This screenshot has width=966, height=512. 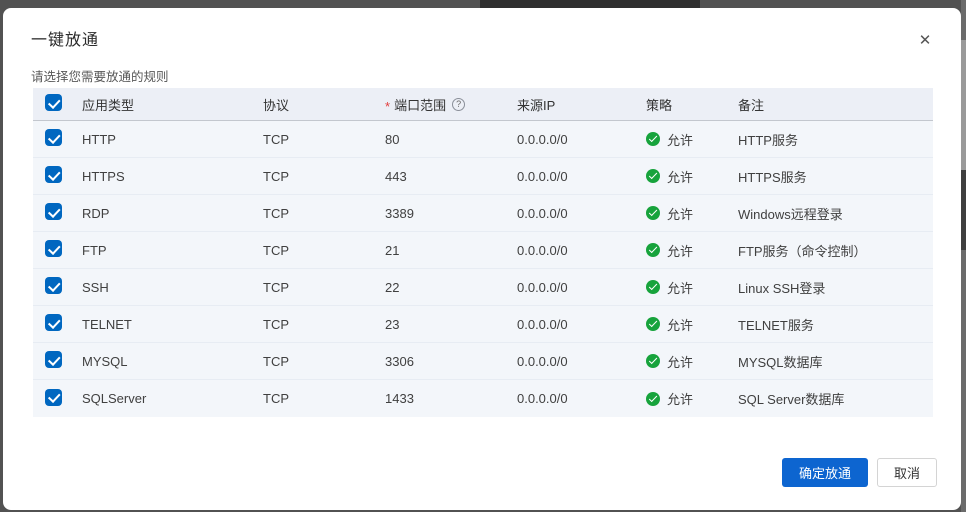 What do you see at coordinates (392, 324) in the screenshot?
I see `cell-port: 23` at bounding box center [392, 324].